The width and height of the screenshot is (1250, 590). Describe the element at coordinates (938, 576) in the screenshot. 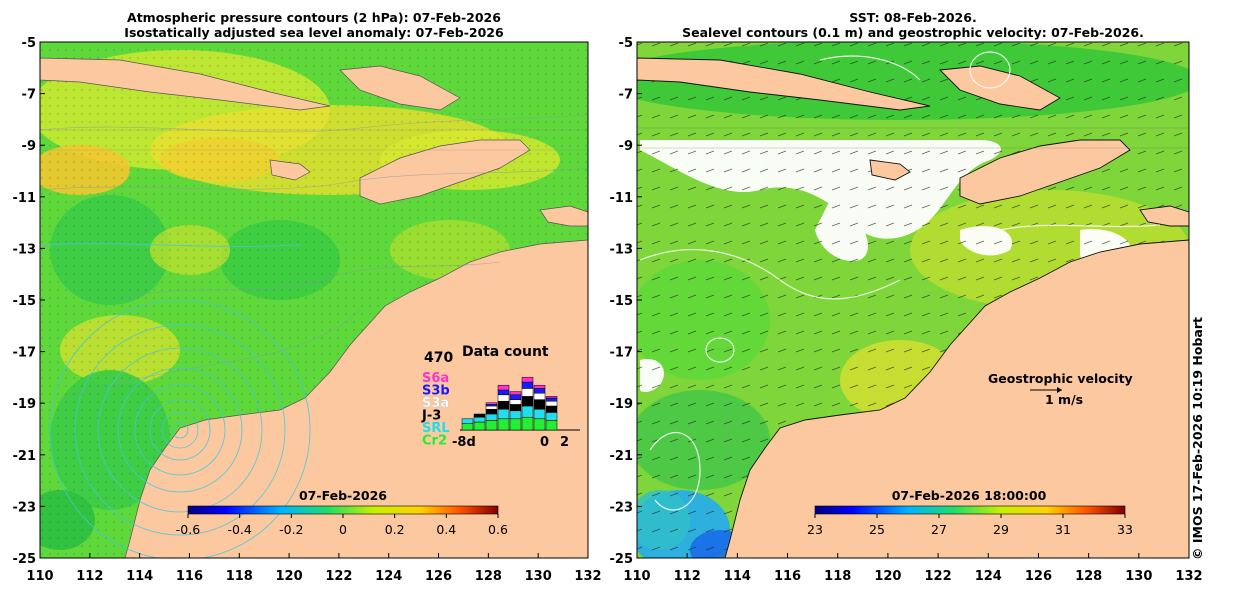

I see `right-lon-tick-label: 122` at that location.